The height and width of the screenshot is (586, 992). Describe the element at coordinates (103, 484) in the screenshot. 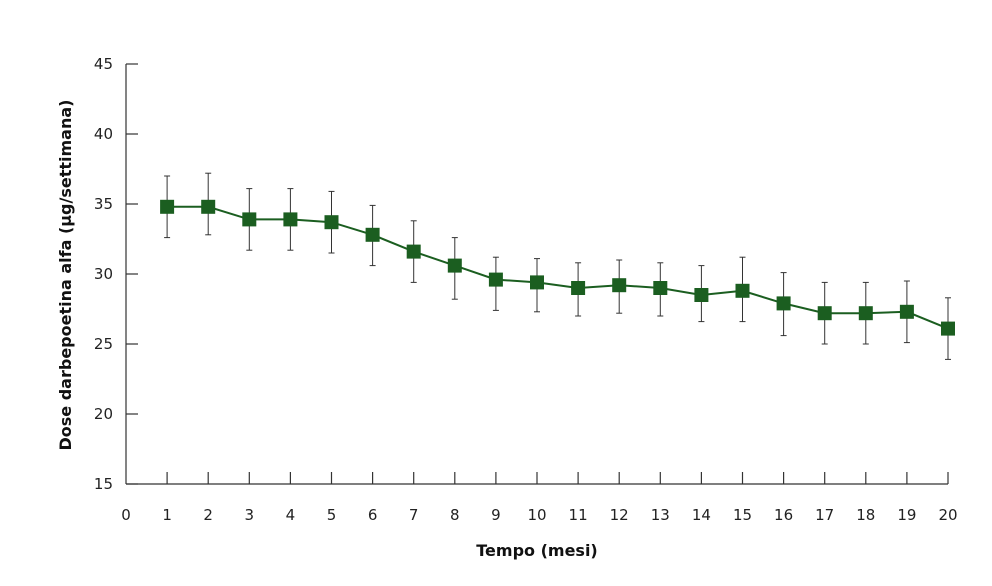

I see `y-tick-label: 15` at that location.